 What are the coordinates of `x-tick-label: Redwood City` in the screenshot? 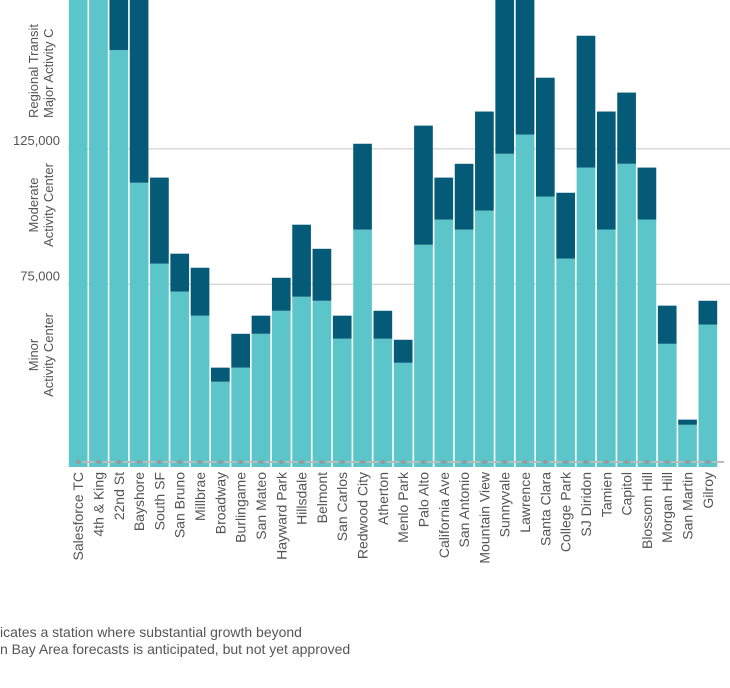 It's located at (363, 515).